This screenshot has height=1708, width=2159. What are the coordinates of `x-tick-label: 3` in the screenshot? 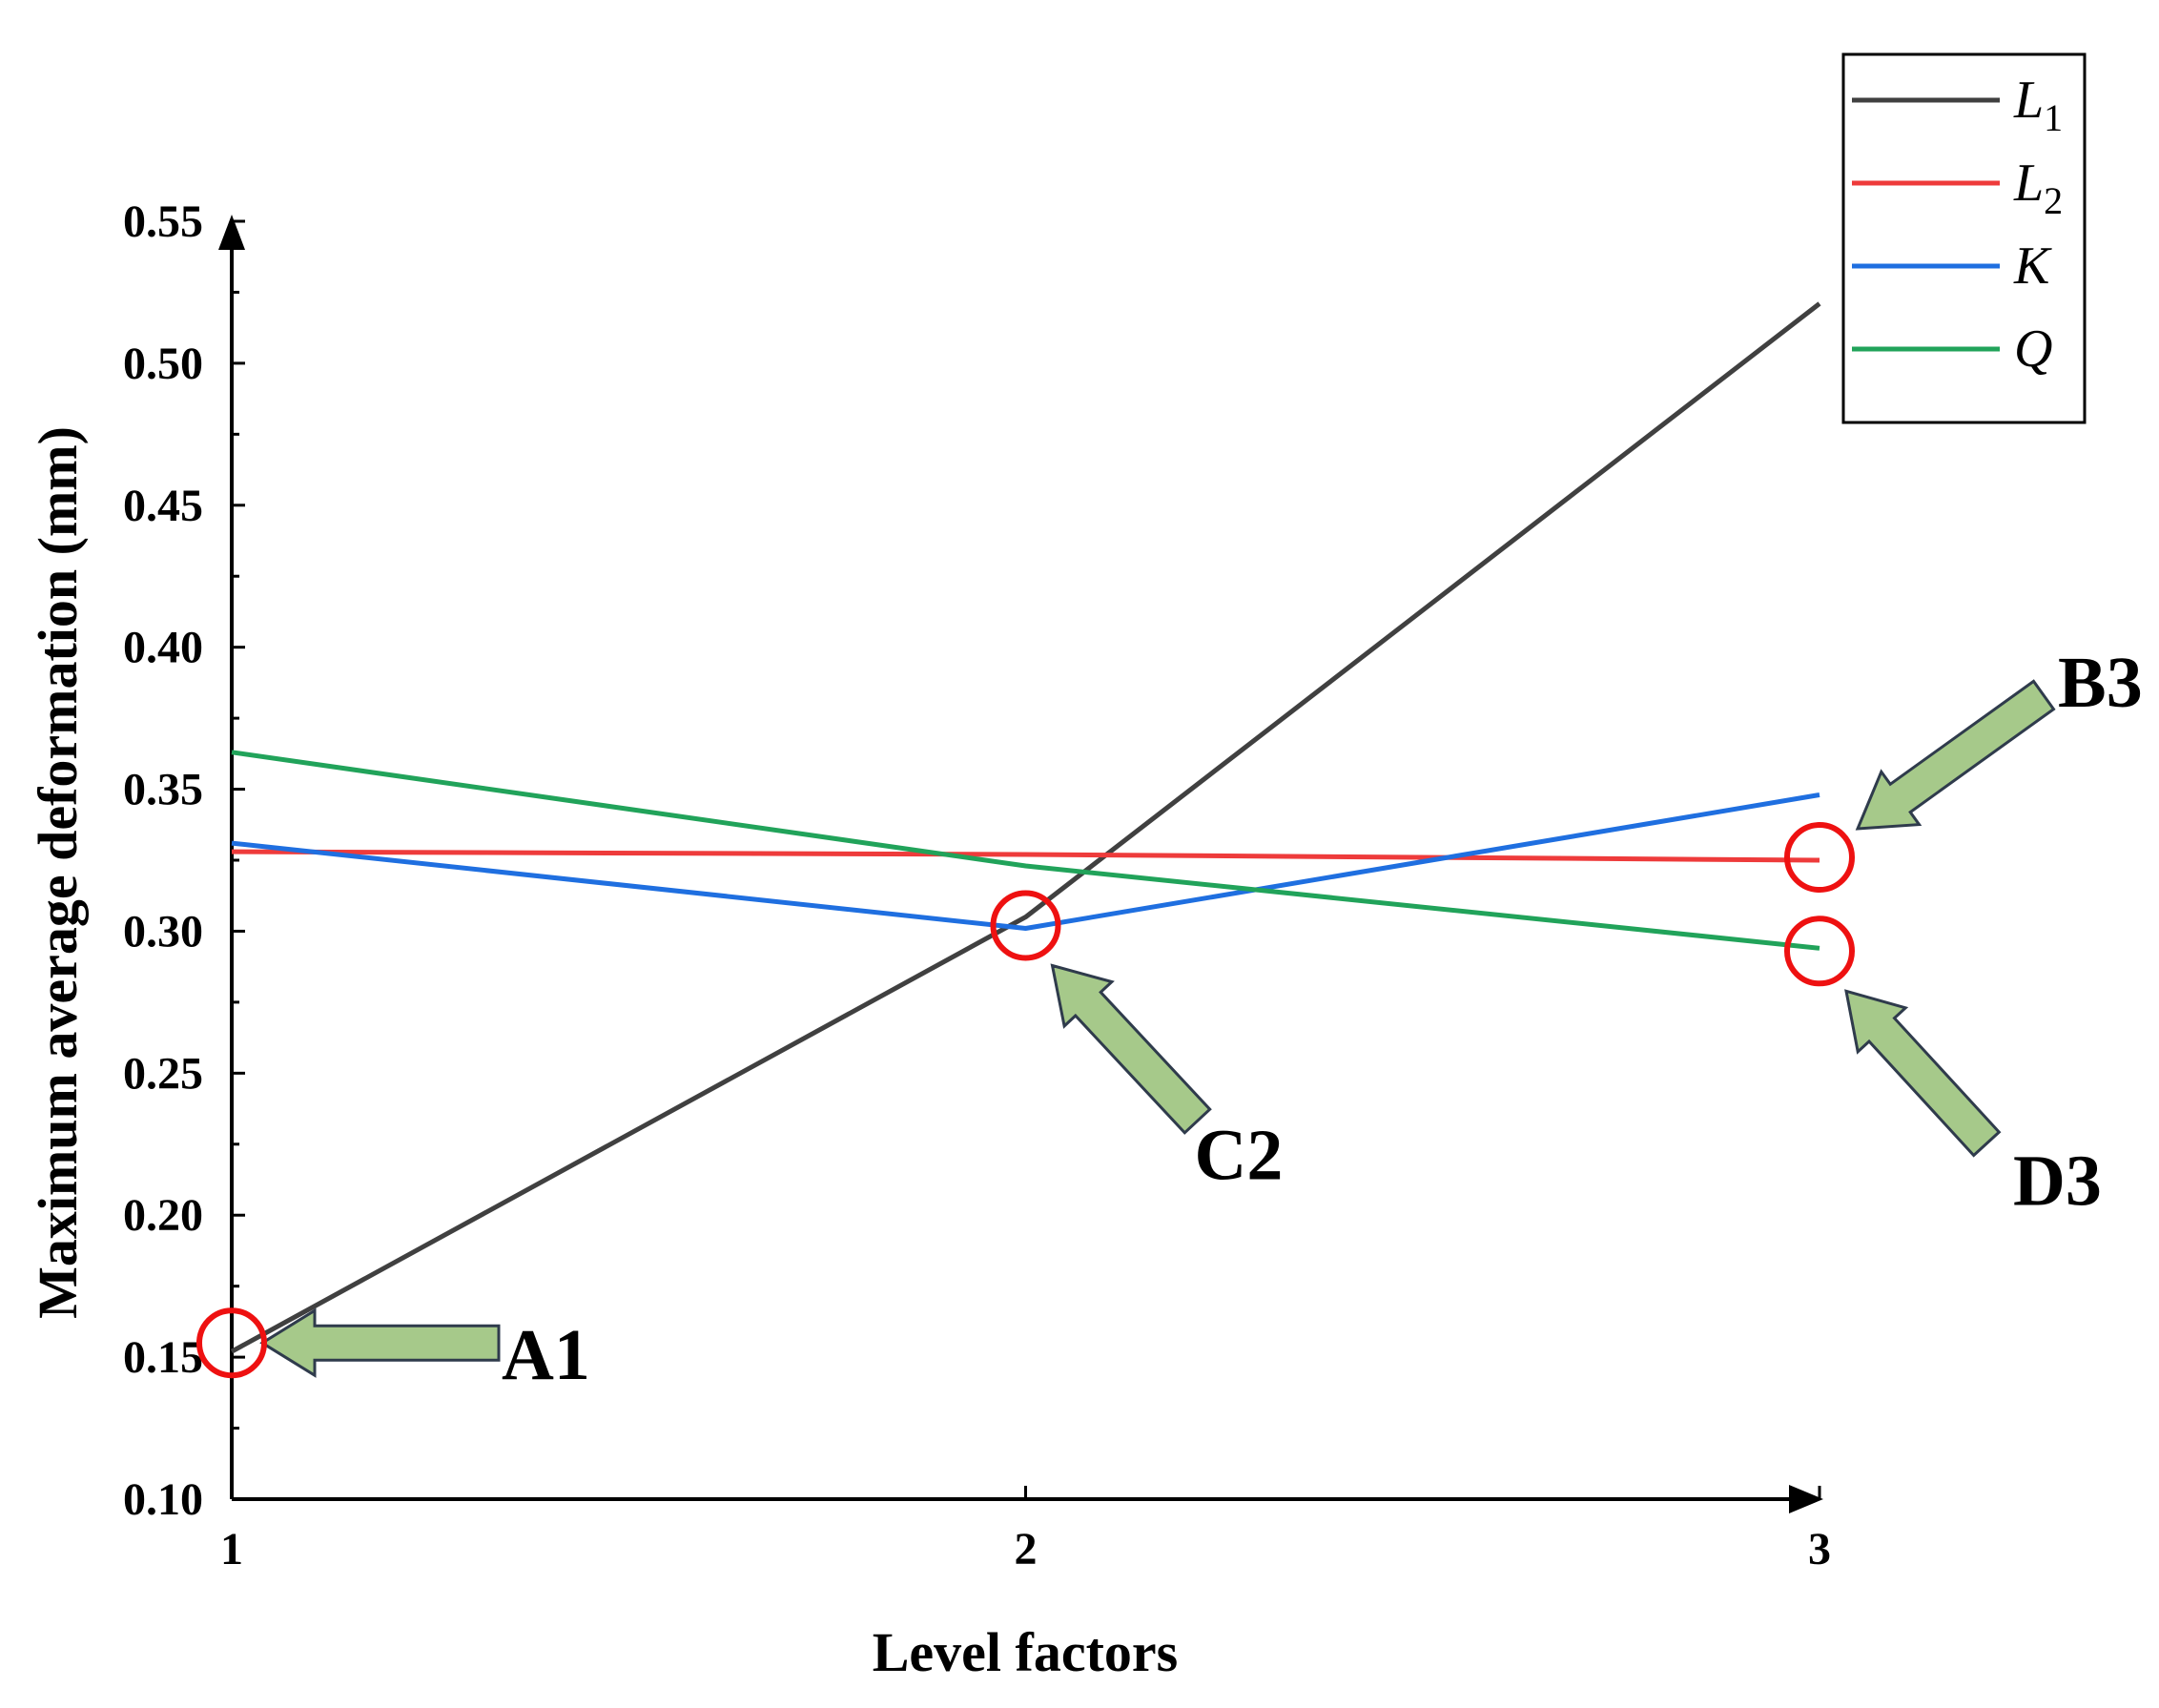 It's located at (1820, 1549).